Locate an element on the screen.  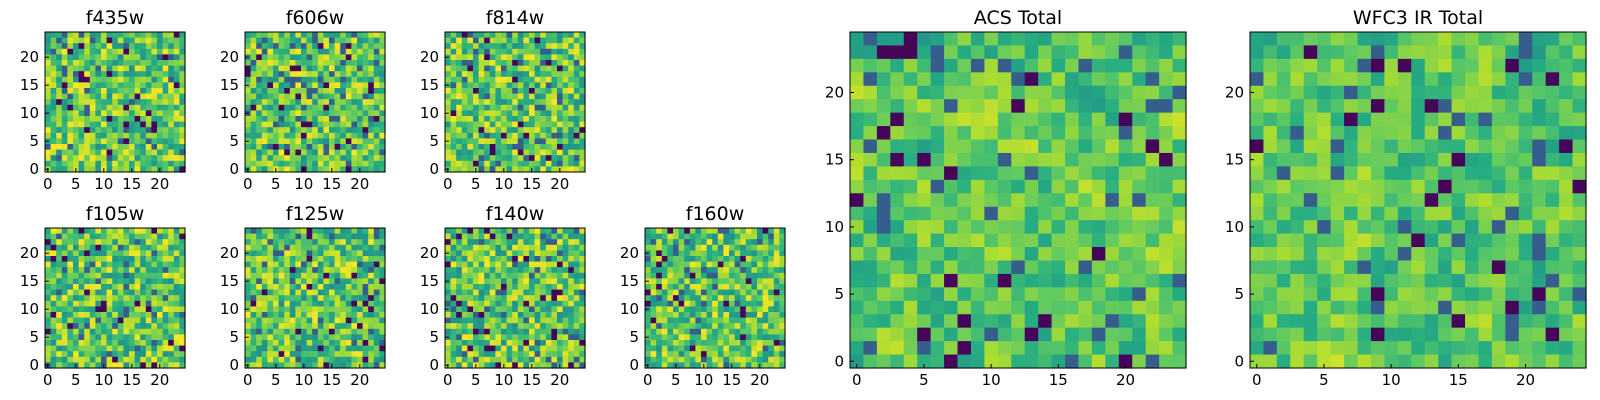
x-tick-label: 5 is located at coordinates (476, 380).